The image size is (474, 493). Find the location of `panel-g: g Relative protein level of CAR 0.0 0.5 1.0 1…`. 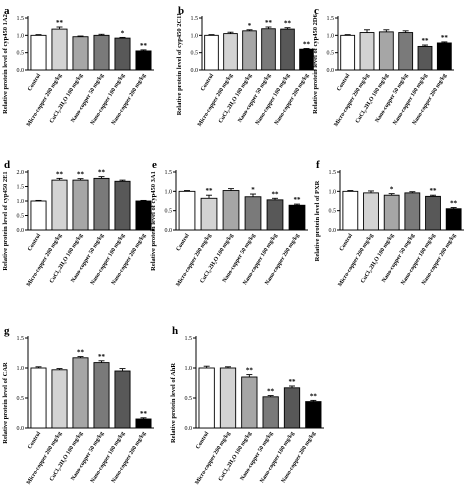

panel-g: g Relative protein level of CAR 0.0 0.5 1.0 1… is located at coordinates (78, 405).